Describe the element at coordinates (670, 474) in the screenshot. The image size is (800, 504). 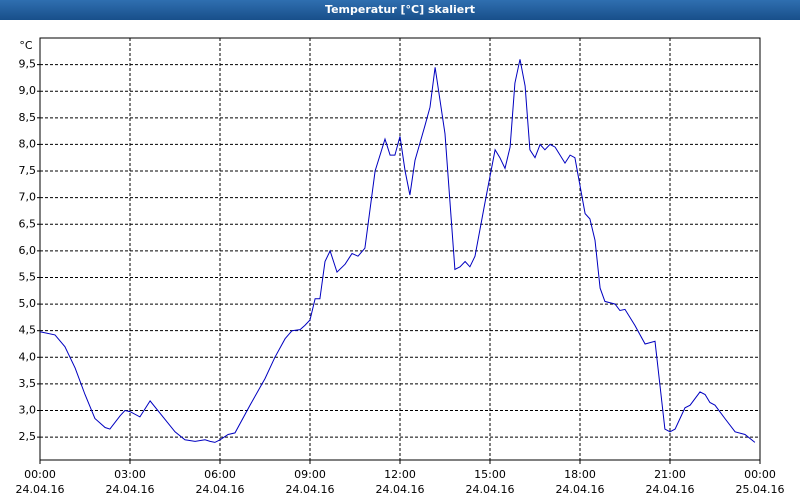
I see `x-tick-label: 21:00` at that location.